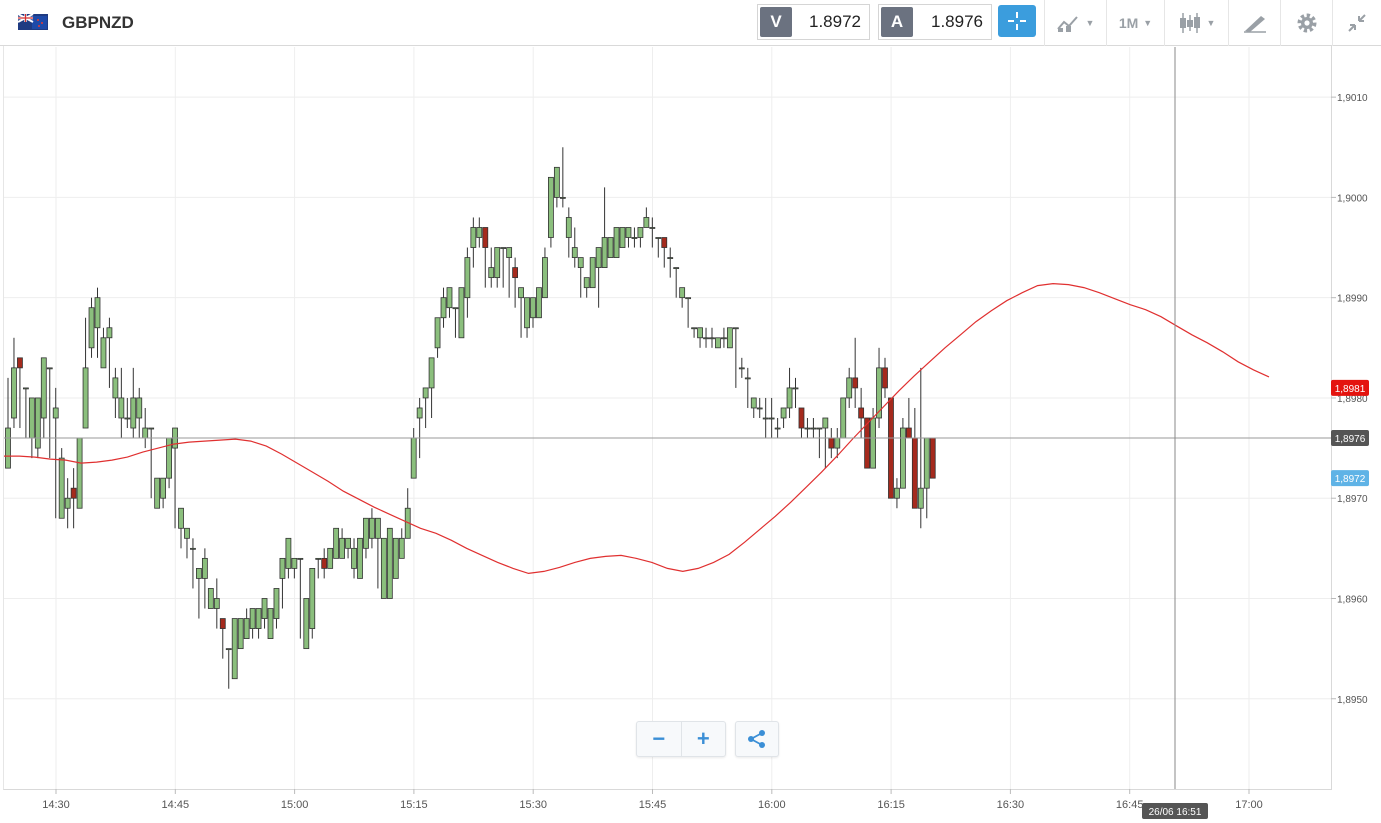 The image size is (1381, 823). I want to click on crosshair-button, so click(1017, 21).